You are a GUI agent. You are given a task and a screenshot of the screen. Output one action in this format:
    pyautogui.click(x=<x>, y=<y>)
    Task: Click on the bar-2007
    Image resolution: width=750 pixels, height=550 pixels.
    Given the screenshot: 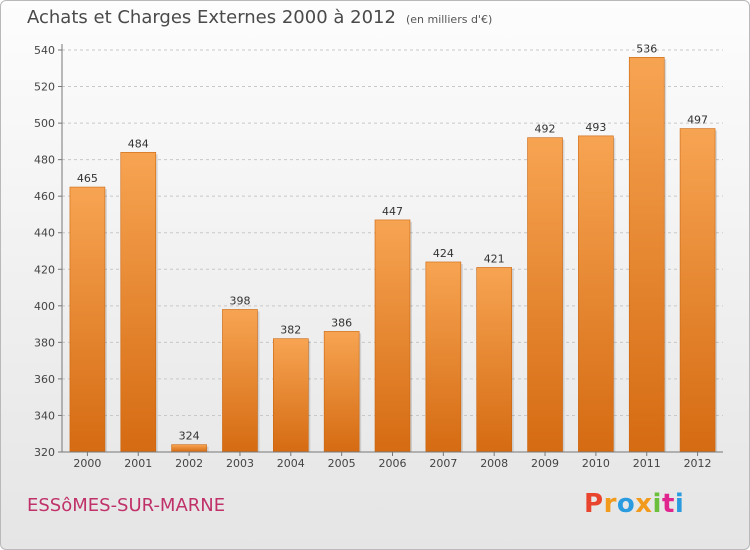 What is the action you would take?
    pyautogui.click(x=443, y=357)
    